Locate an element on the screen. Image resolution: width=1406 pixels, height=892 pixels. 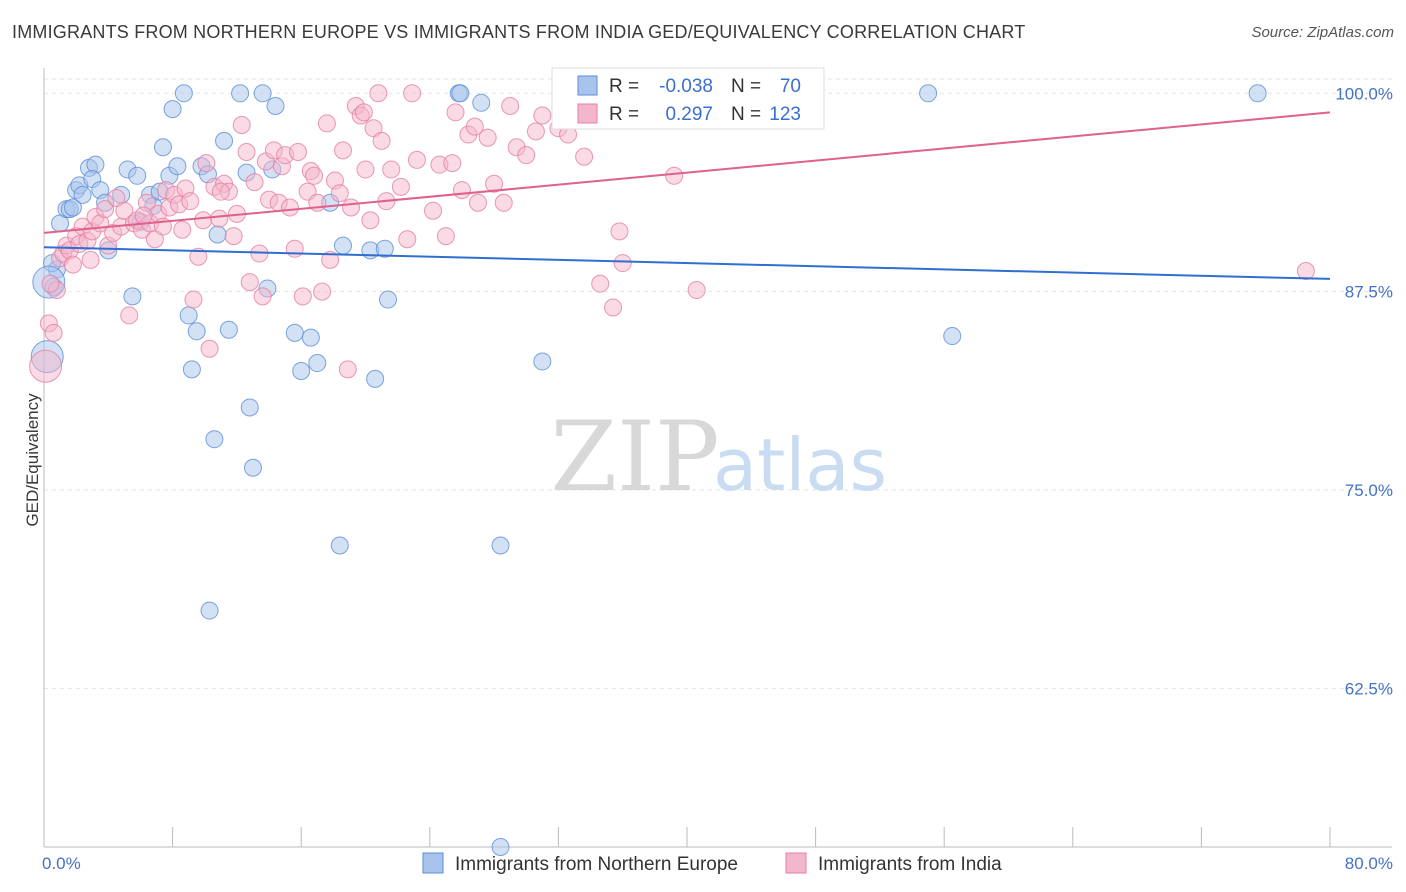
y-axis-label: GED/Equivalency is located at coordinates (32, 460).